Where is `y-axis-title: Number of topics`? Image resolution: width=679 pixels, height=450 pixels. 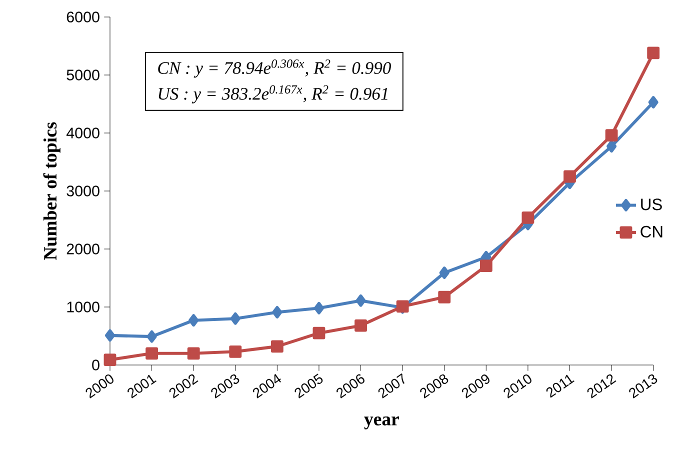 y-axis-title: Number of topics is located at coordinates (51, 191).